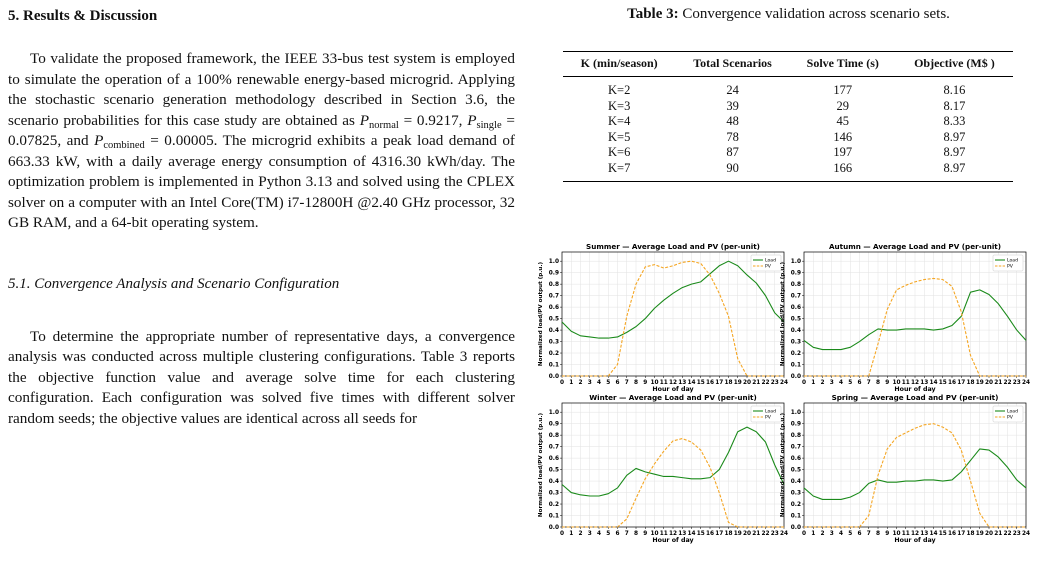 The image size is (1047, 584). What do you see at coordinates (732, 105) in the screenshot?
I see `table-cell: 39` at bounding box center [732, 105].